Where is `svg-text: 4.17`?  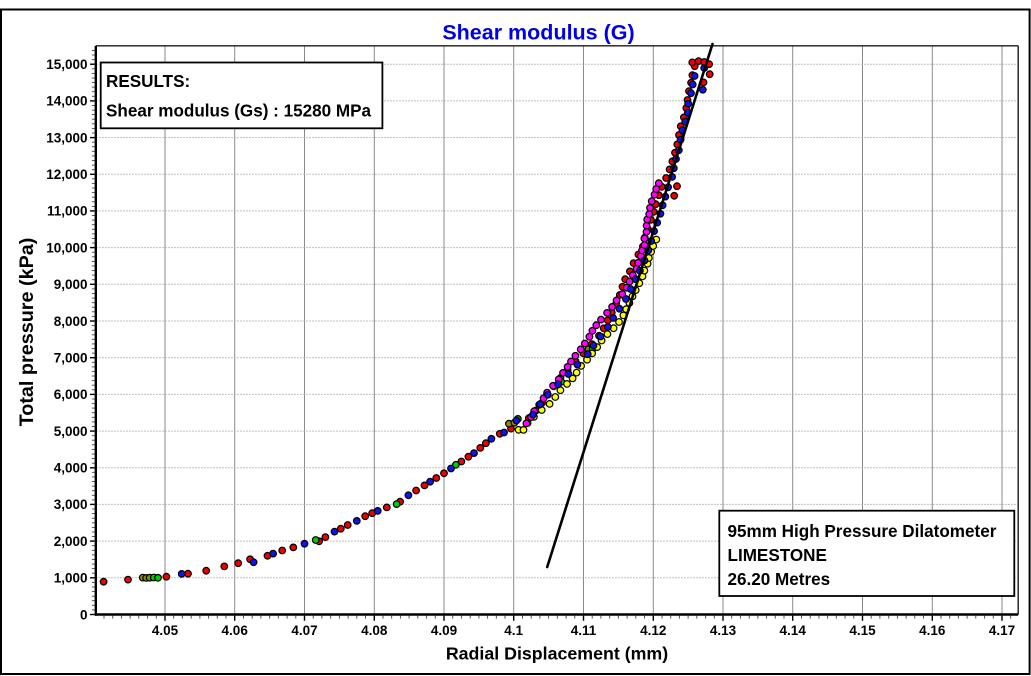 svg-text: 4.17 is located at coordinates (1002, 630).